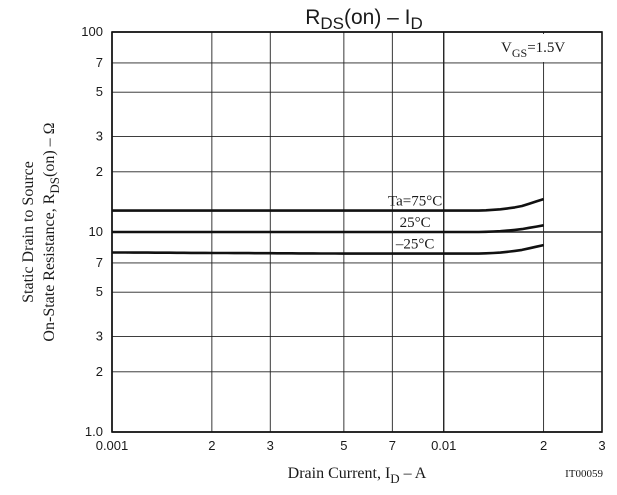 This screenshot has height=495, width=617. Describe the element at coordinates (364, 19) in the screenshot. I see `chart-title: RDS(on) – ID` at that location.